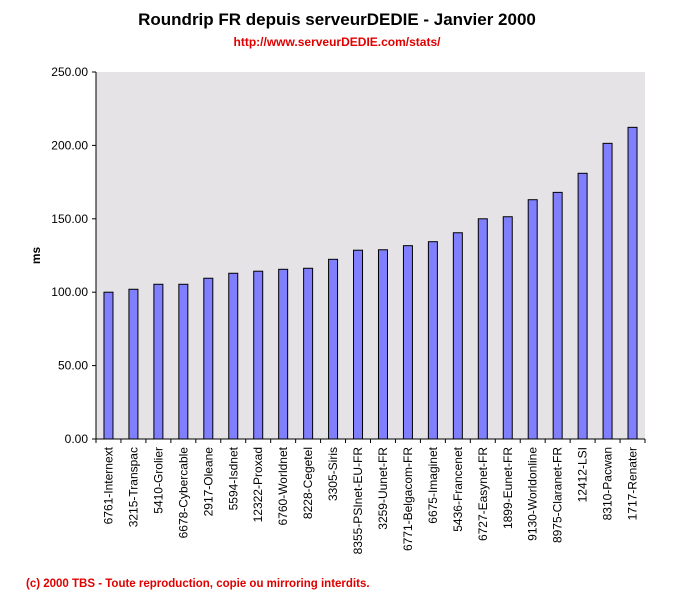 The height and width of the screenshot is (596, 674). Describe the element at coordinates (507, 328) in the screenshot. I see `bar-1899-Eunet-FR` at that location.